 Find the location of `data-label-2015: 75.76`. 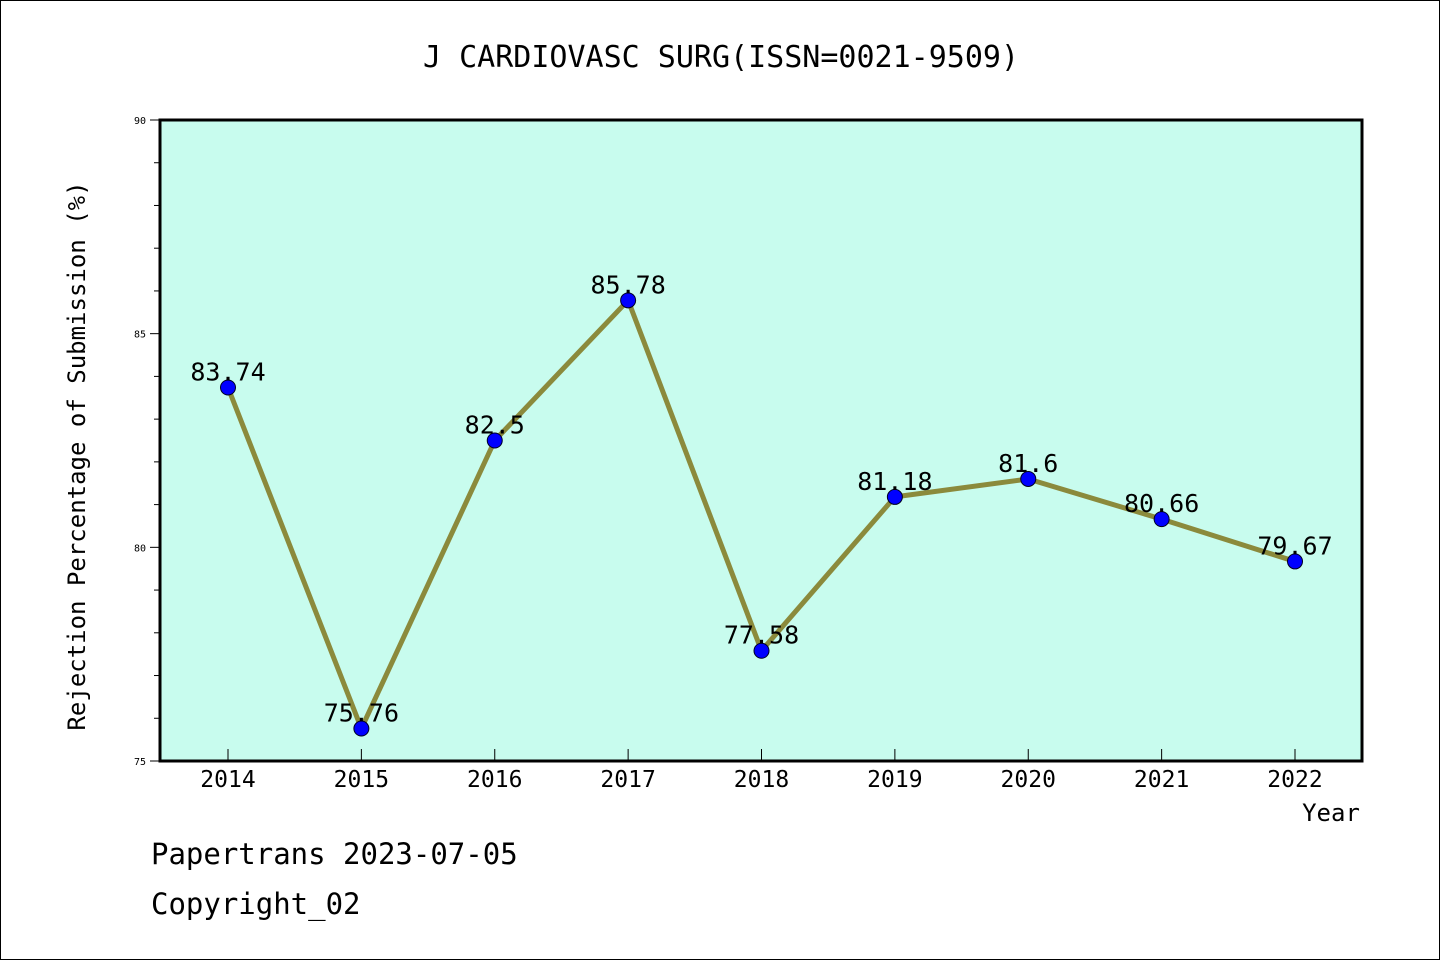

data-label-2015: 75.76 is located at coordinates (361, 713).